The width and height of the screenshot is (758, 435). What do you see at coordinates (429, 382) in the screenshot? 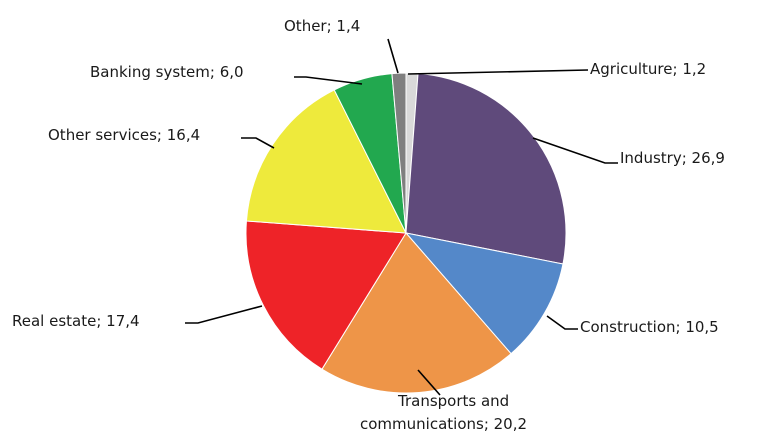
I see `leader-line-transports` at bounding box center [429, 382].